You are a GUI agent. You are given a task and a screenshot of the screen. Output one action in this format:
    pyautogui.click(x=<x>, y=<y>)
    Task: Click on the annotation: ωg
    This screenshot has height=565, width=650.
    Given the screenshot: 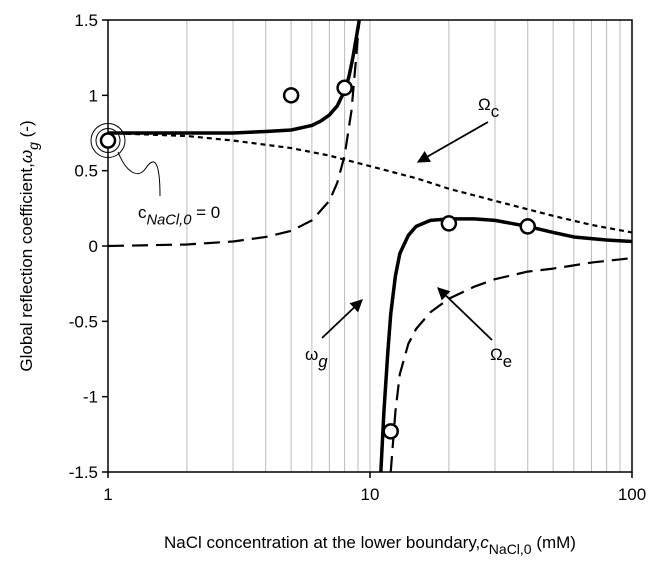 What is the action you would take?
    pyautogui.click(x=316, y=358)
    